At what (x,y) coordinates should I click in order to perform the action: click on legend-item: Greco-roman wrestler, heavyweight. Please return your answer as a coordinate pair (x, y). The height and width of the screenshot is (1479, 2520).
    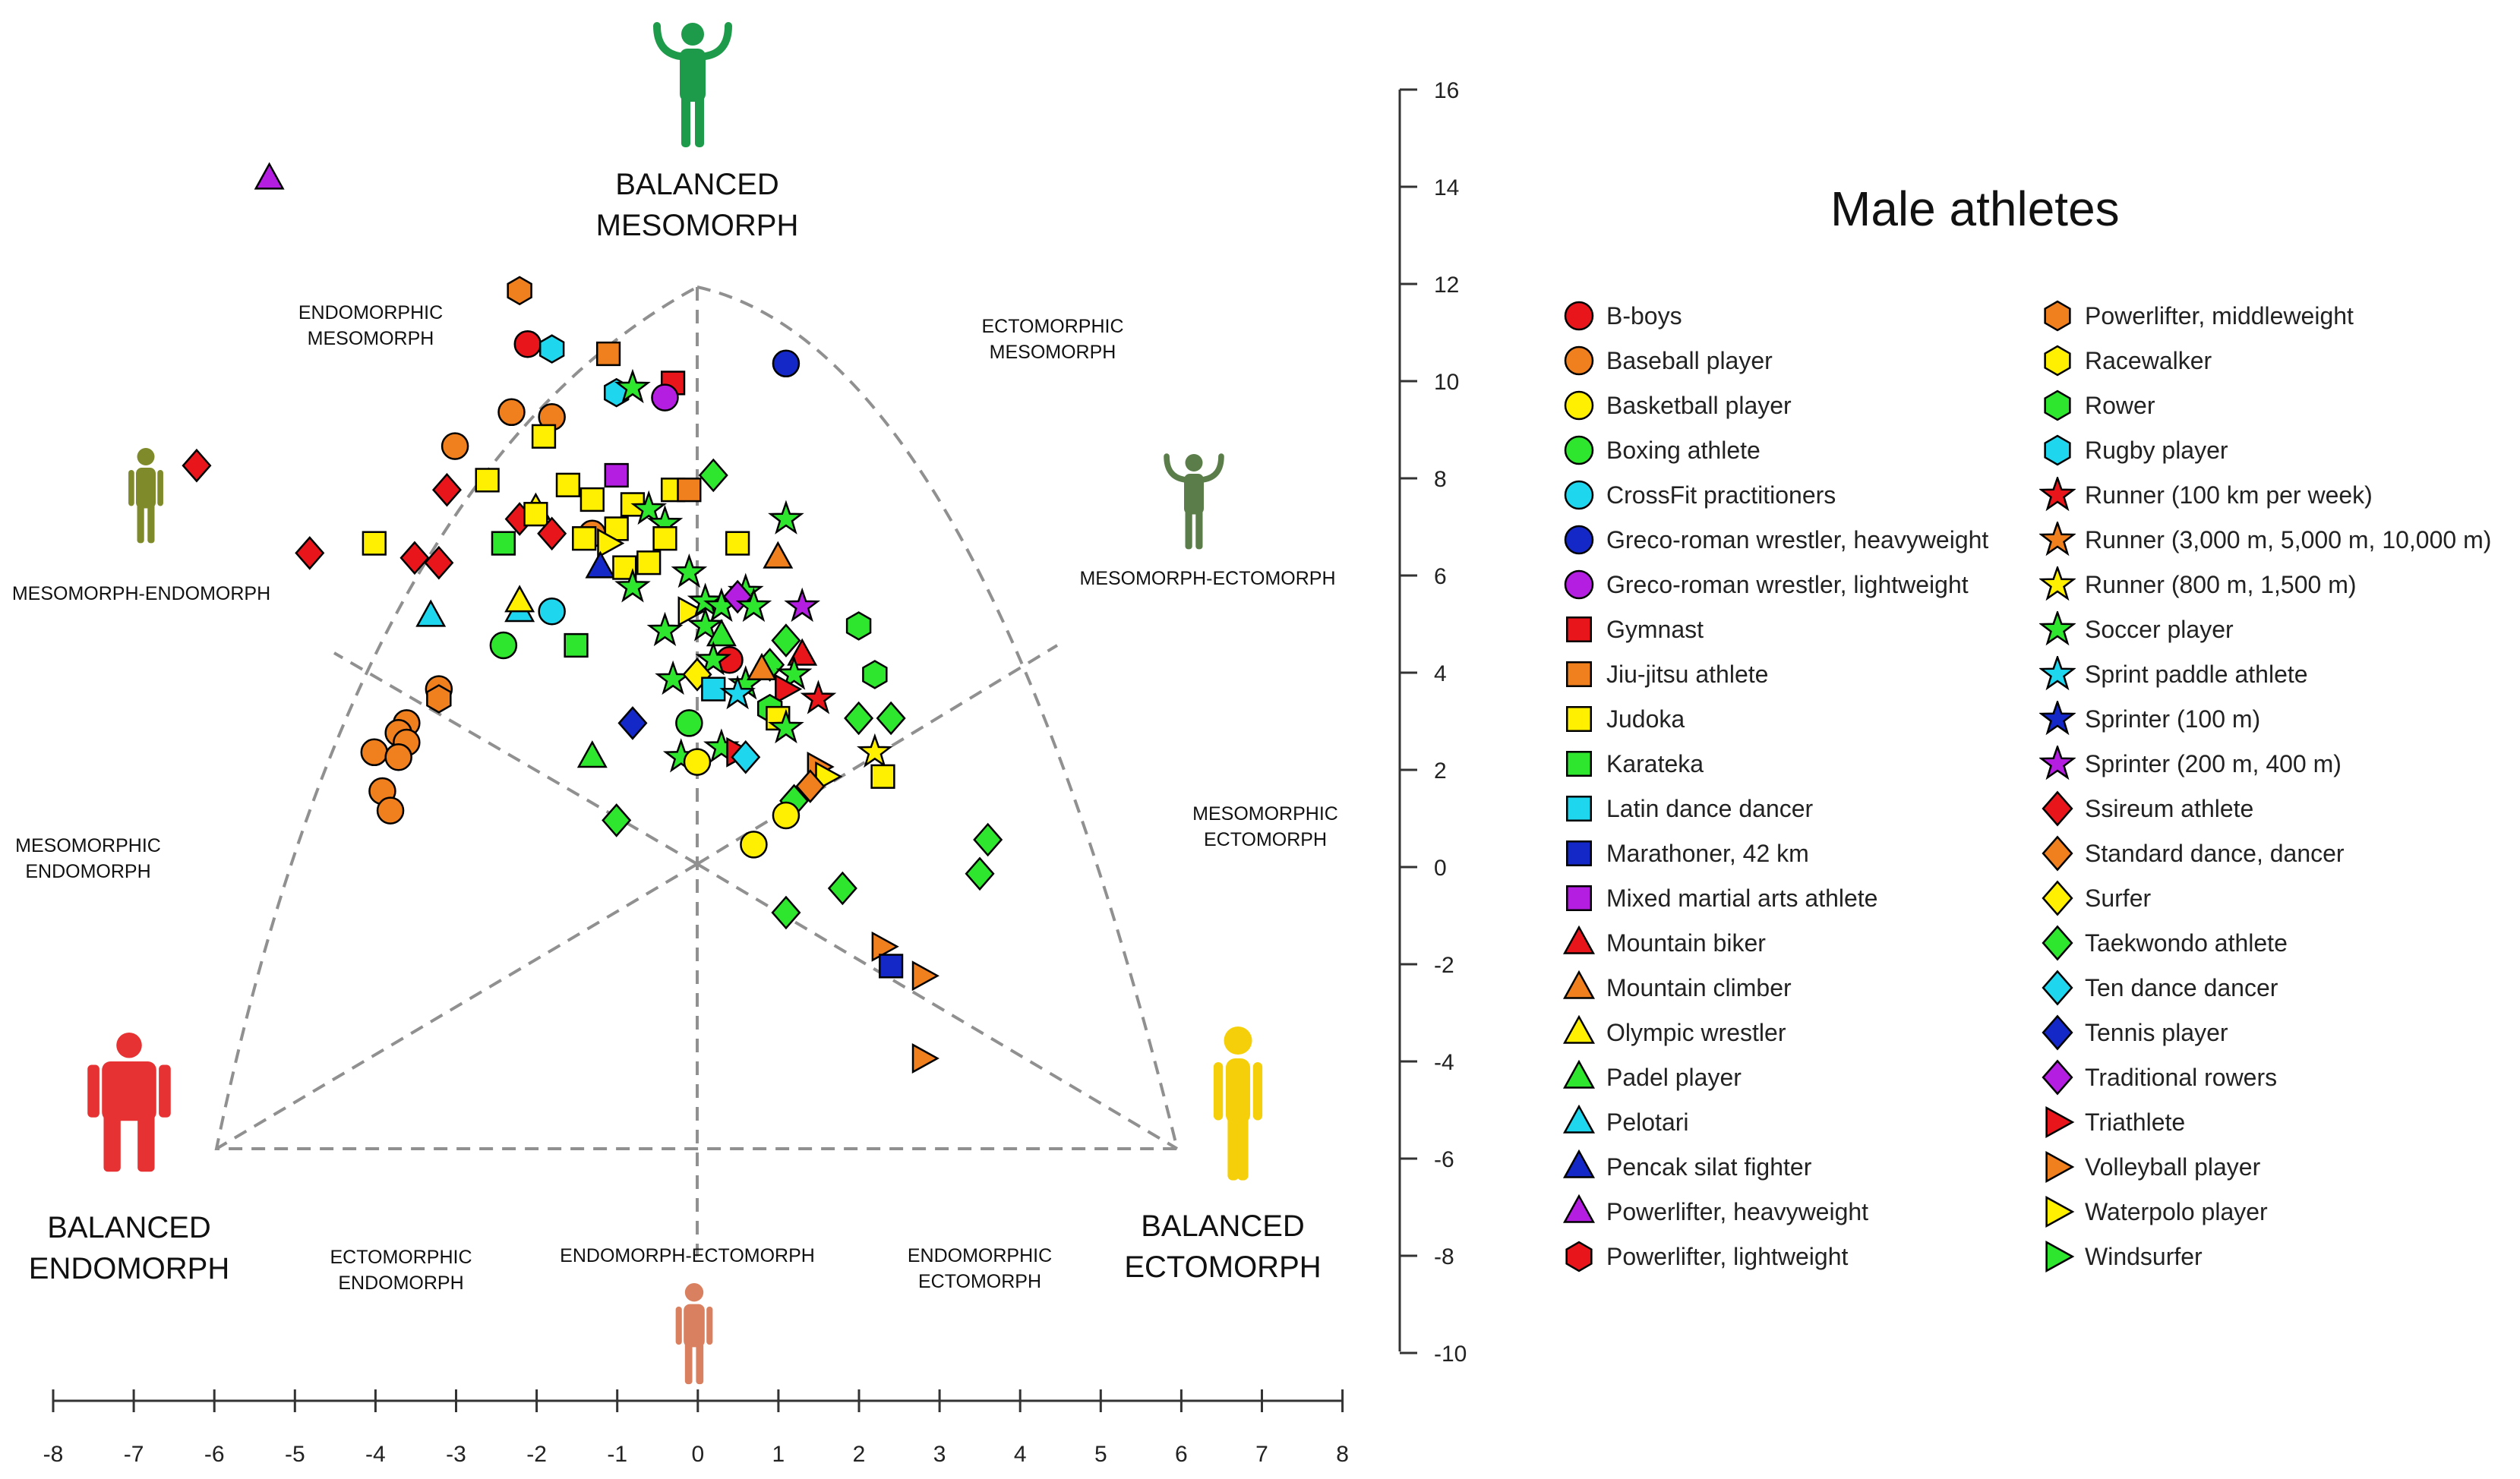
    Looking at the image, I should click on (1775, 540).